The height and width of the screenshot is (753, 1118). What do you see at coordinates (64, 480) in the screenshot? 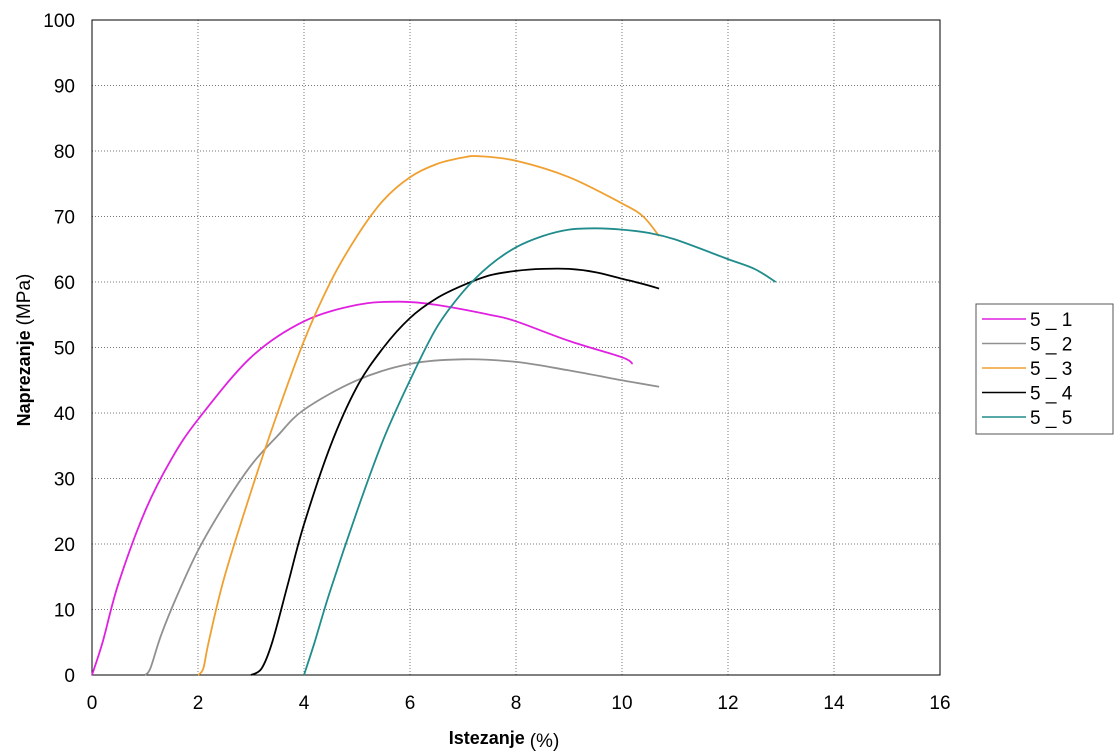
I see `y-tick-label: 30` at bounding box center [64, 480].